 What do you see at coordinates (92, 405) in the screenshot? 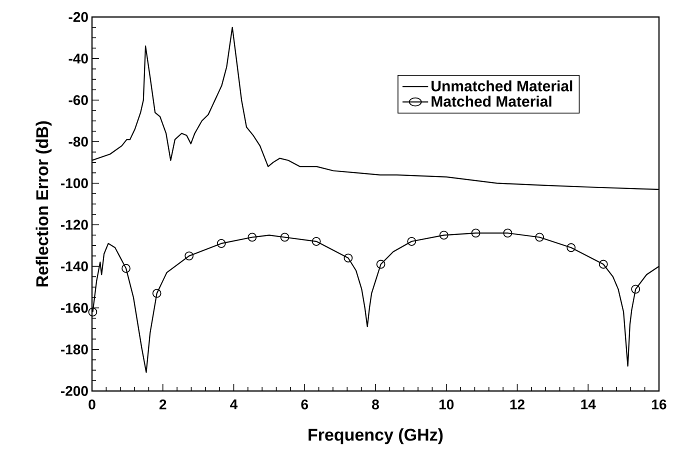
I see `x-tick-label: 0` at bounding box center [92, 405].